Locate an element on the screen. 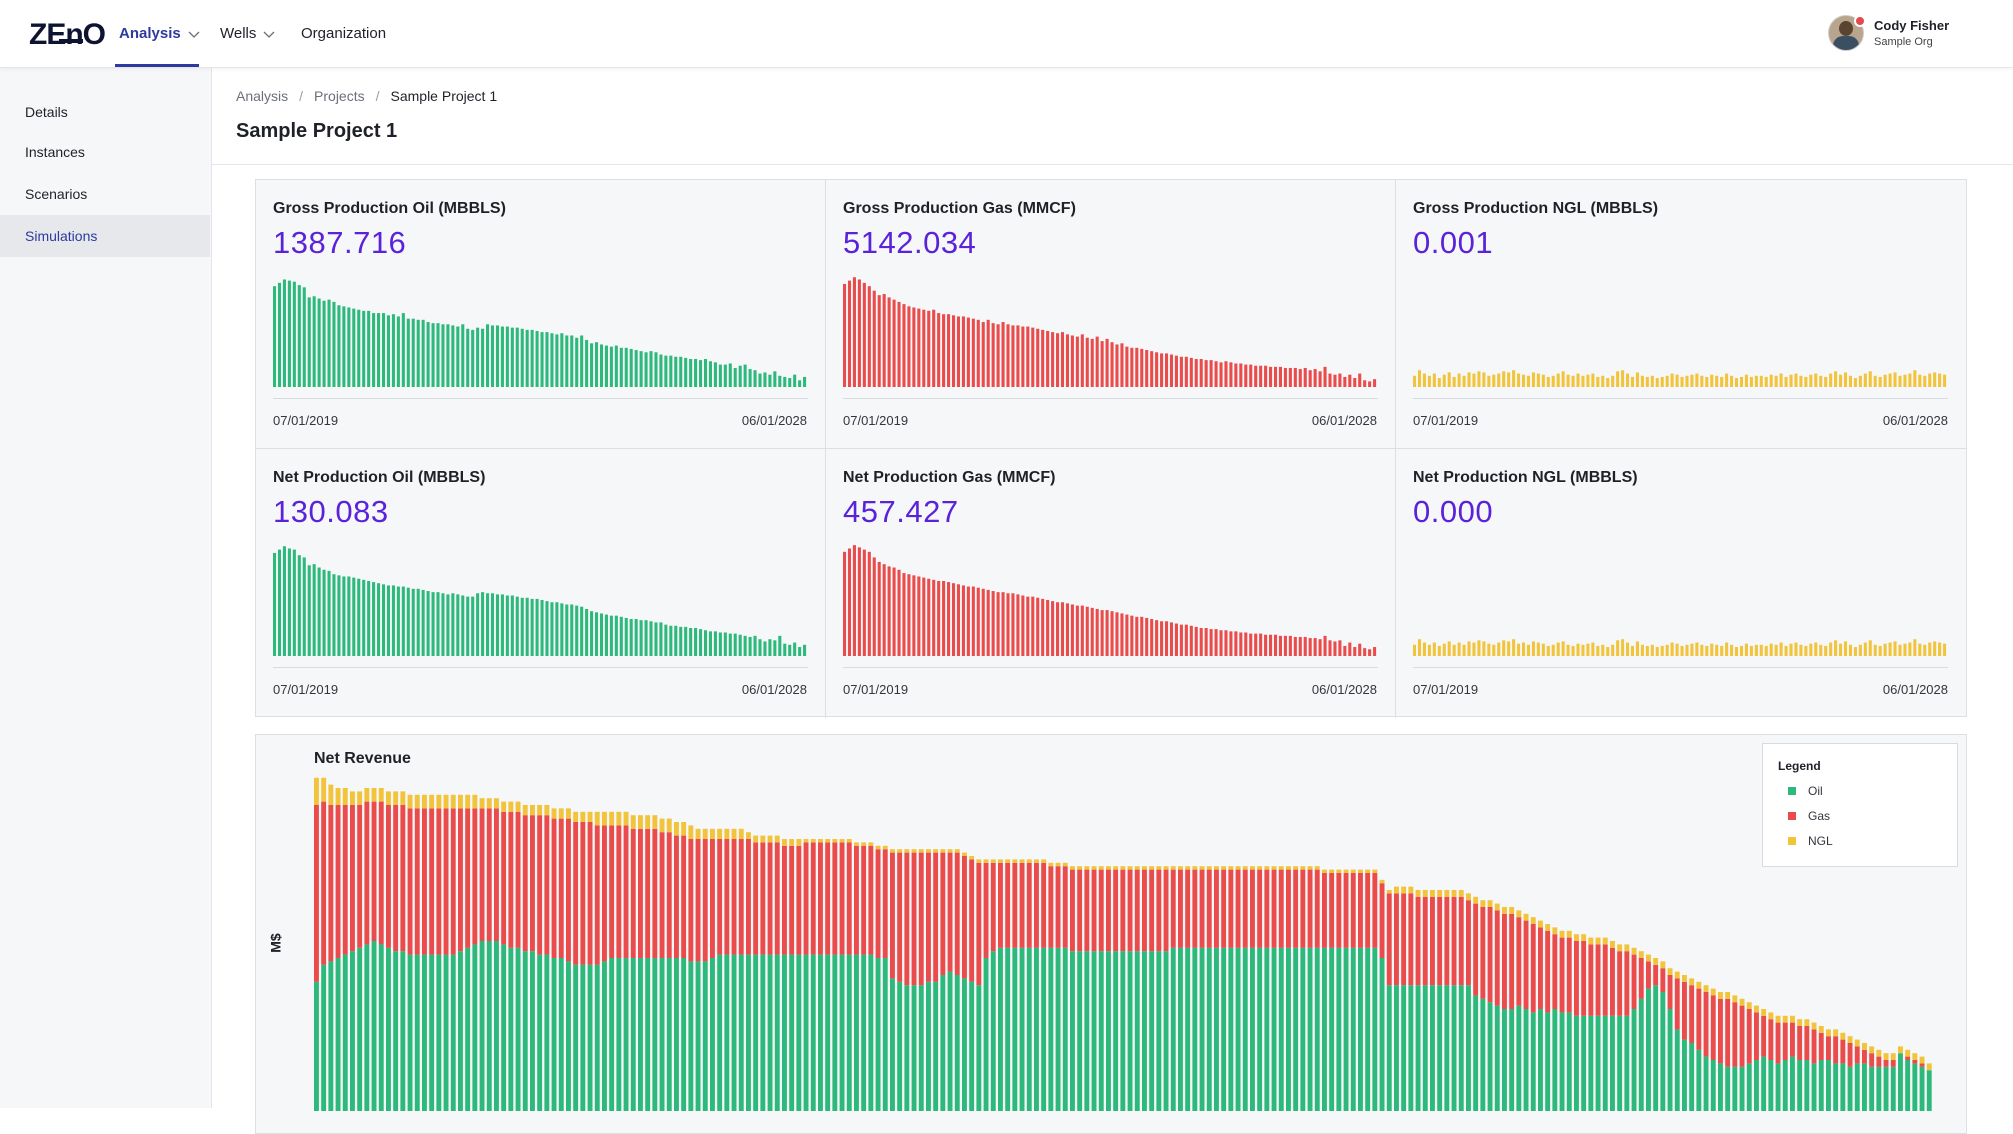 This screenshot has width=2013, height=1134. legend-item-gas: Gas is located at coordinates (1809, 816).